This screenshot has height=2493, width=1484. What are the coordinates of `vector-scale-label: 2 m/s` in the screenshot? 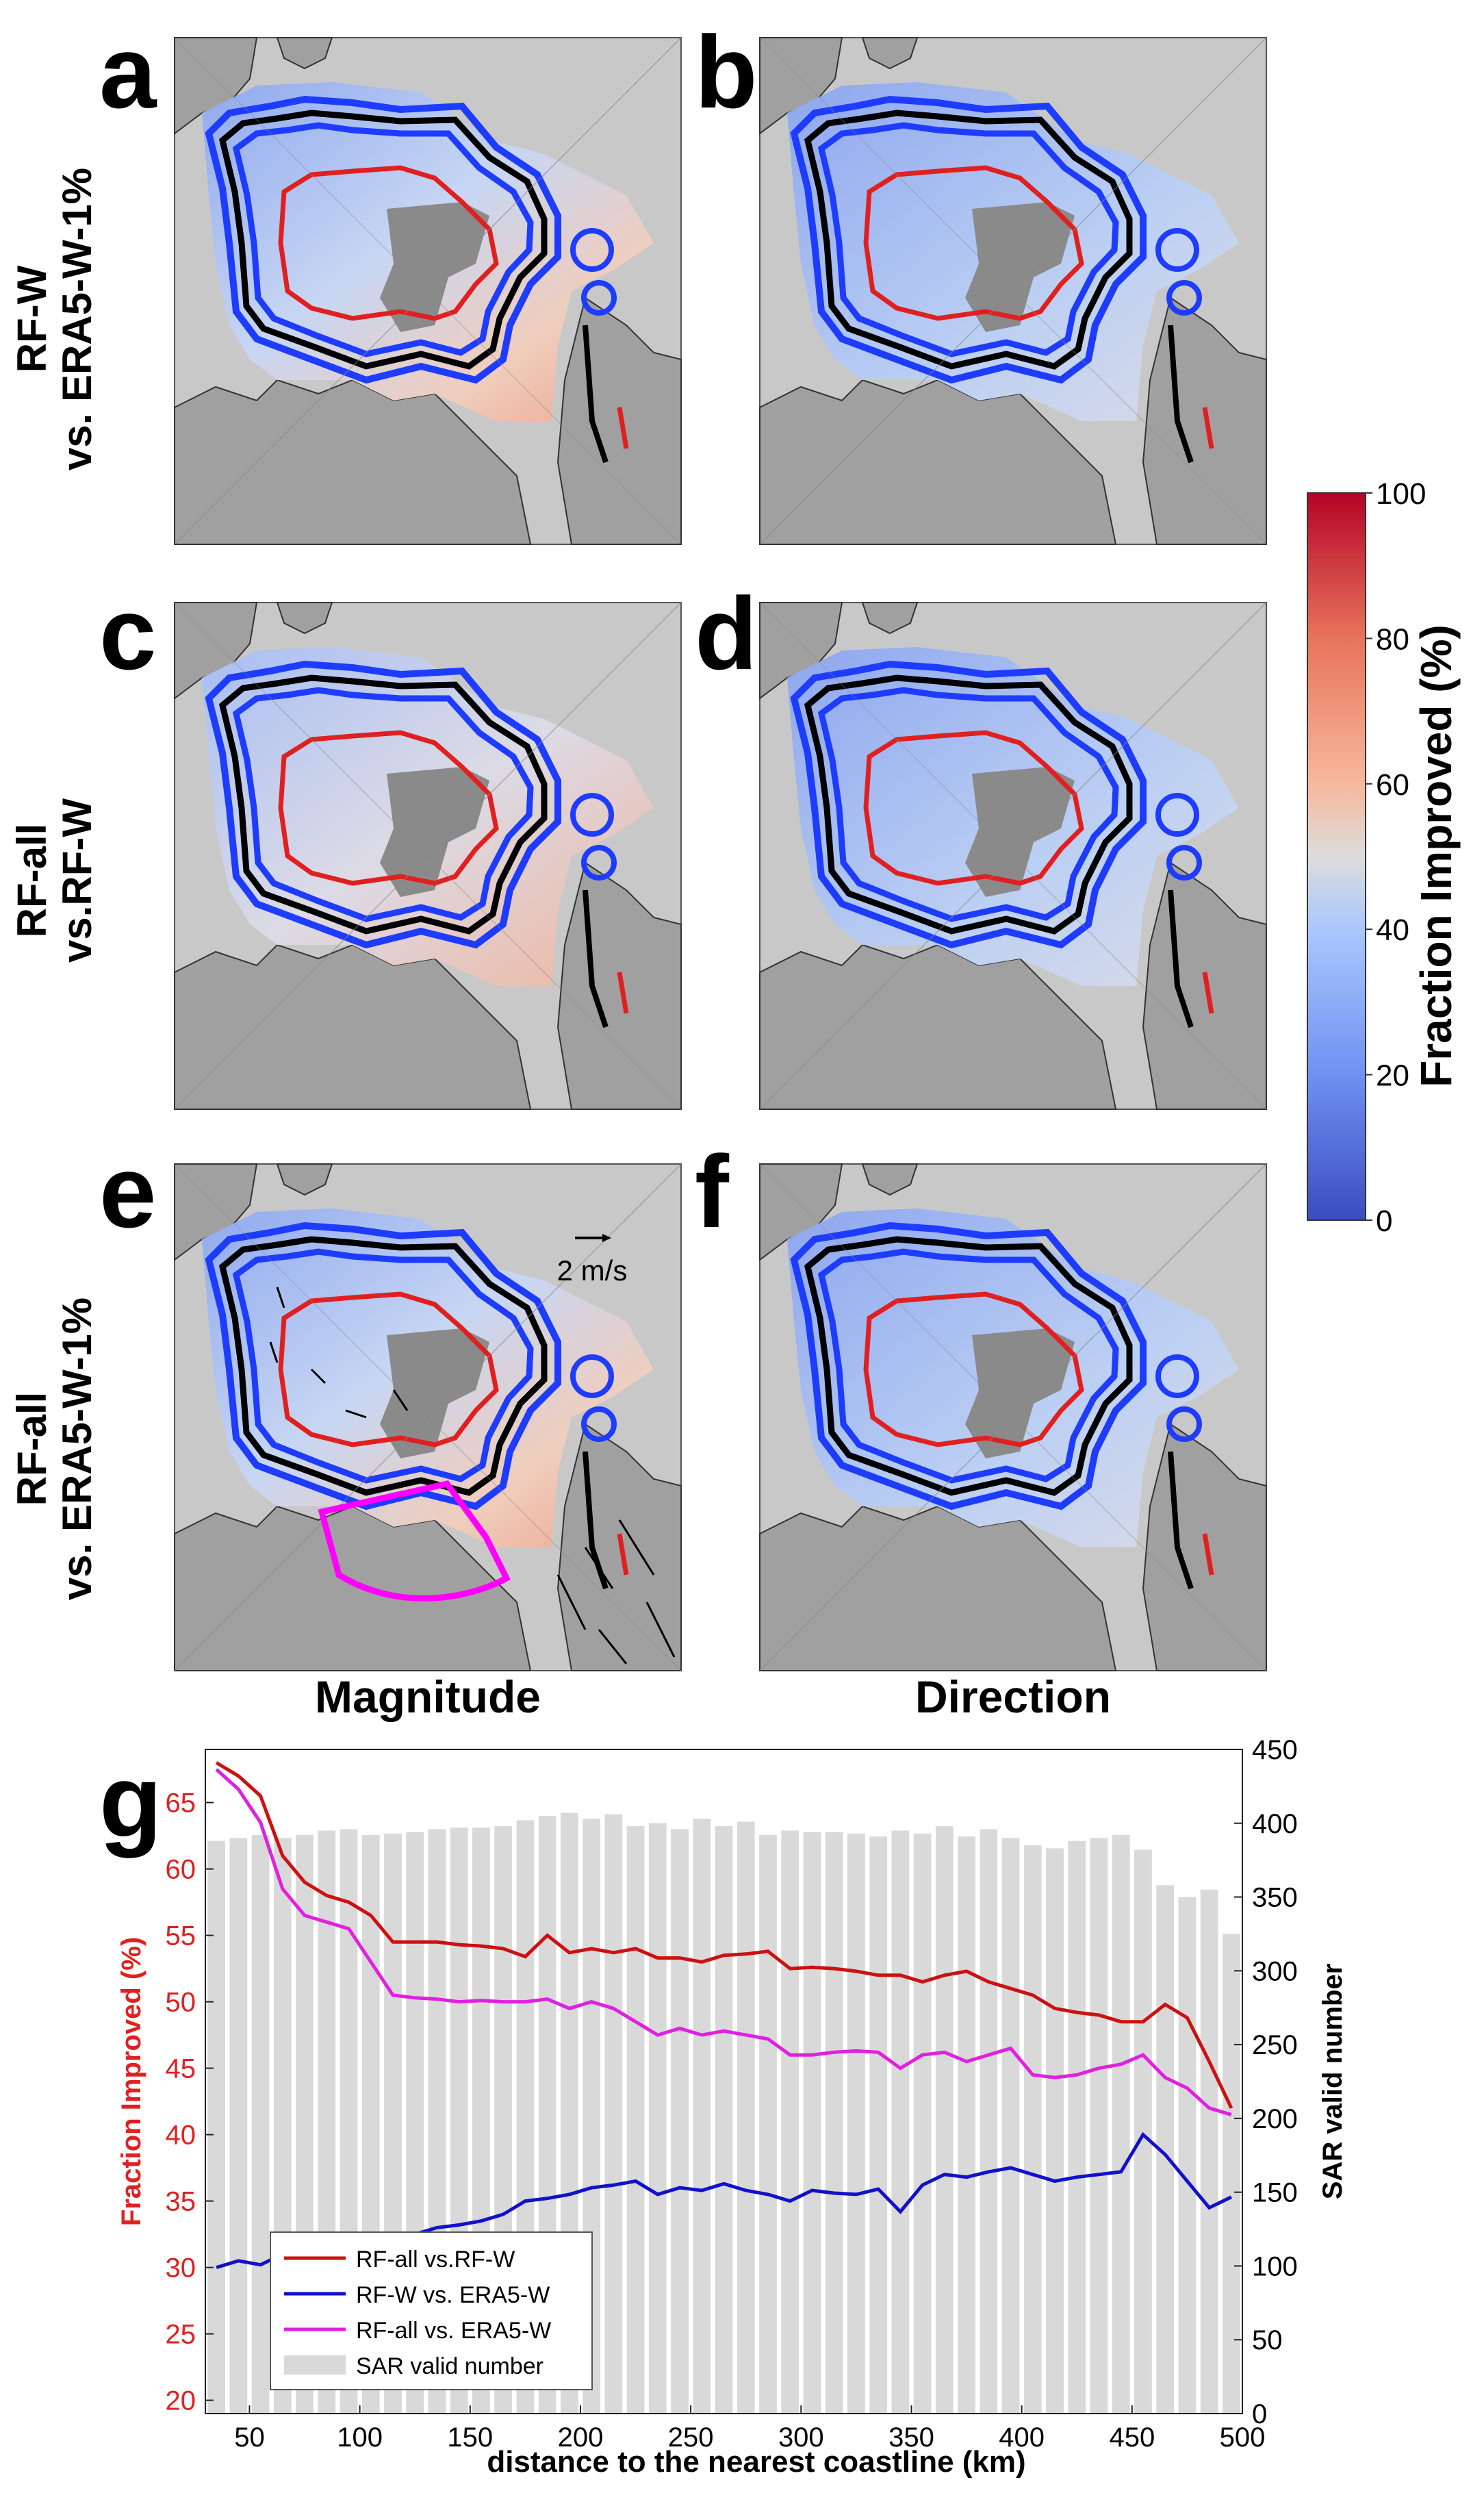 It's located at (592, 1270).